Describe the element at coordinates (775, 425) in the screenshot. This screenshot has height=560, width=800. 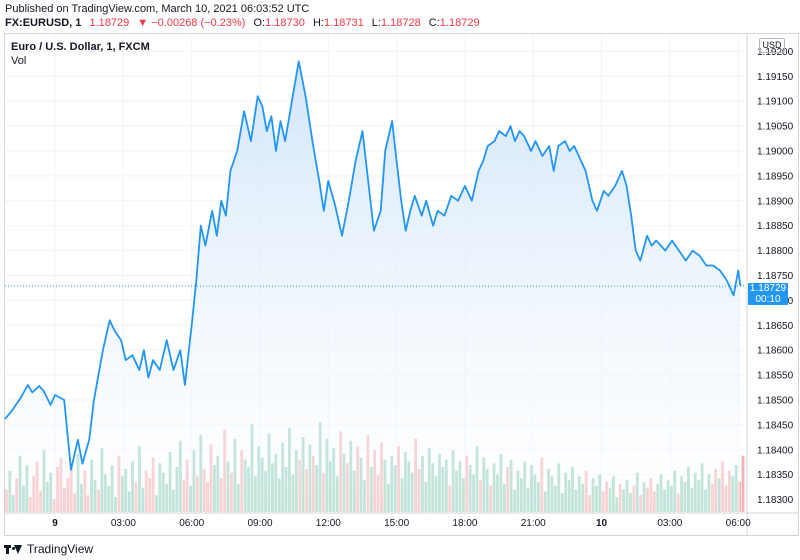
I see `price-tick-label: 1.18450` at that location.